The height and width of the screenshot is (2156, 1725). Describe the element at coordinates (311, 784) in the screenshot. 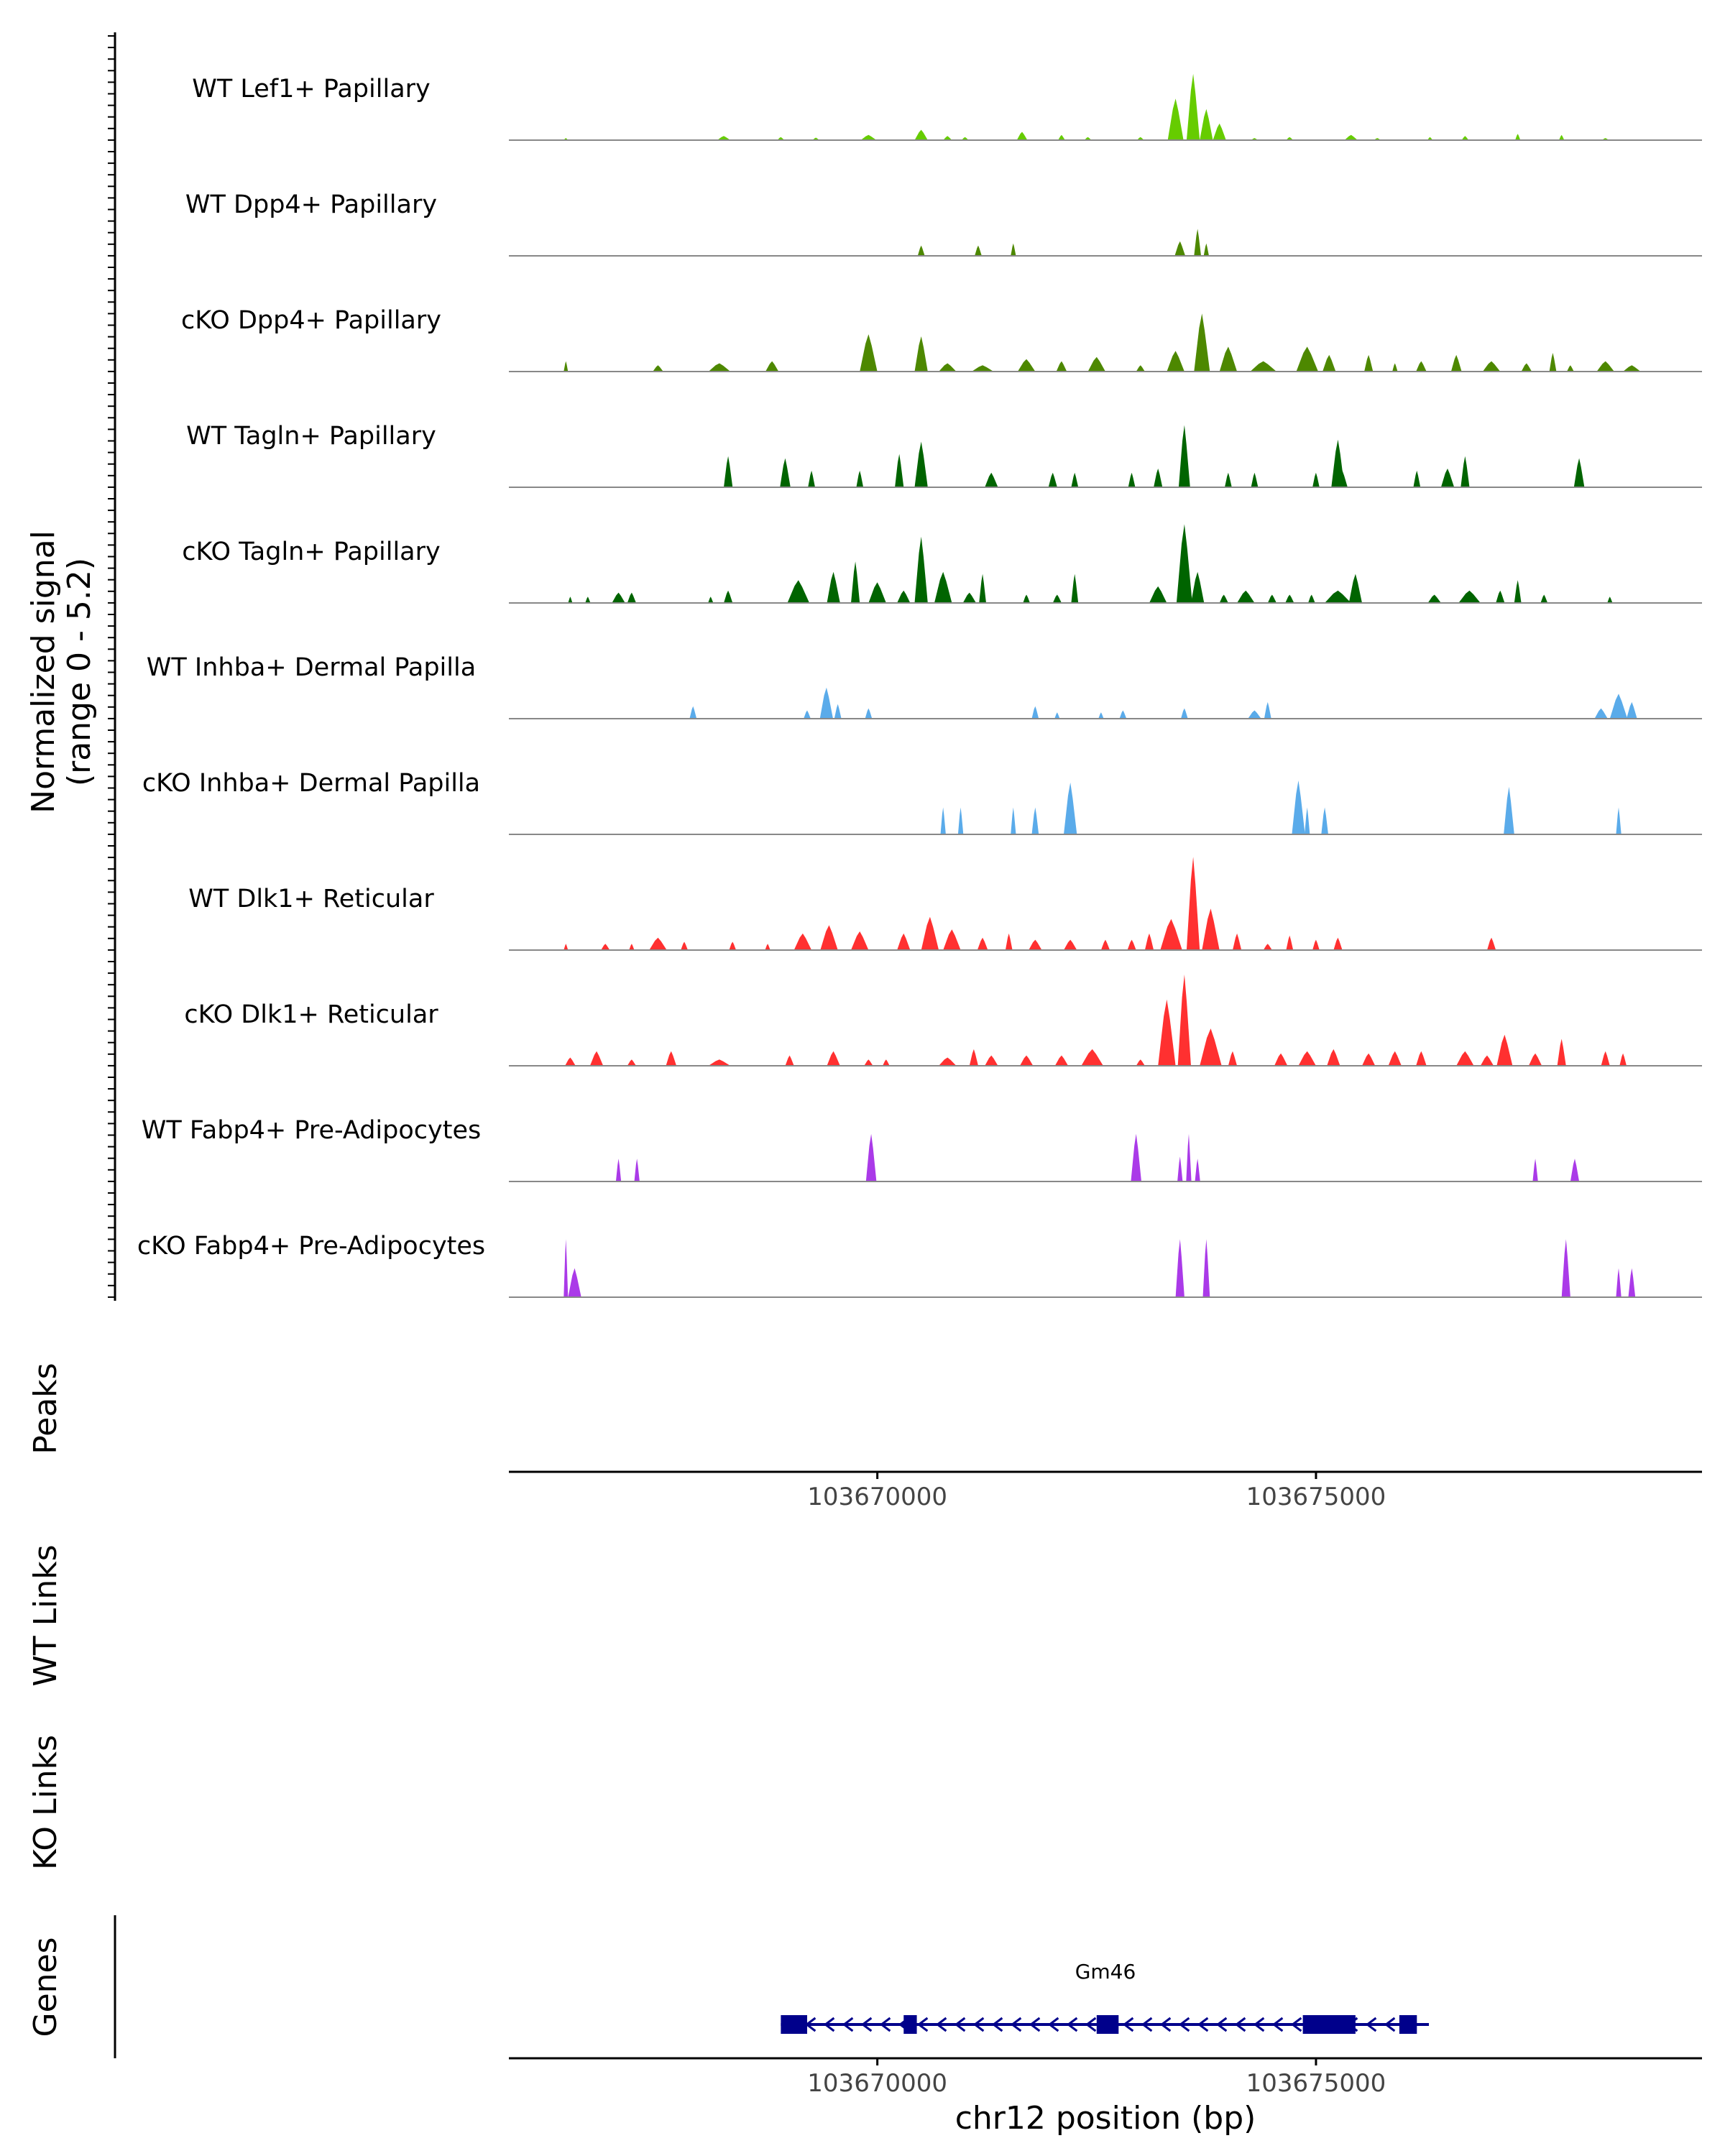

I see `track-label: cKO Inhba+ Dermal Papilla` at that location.